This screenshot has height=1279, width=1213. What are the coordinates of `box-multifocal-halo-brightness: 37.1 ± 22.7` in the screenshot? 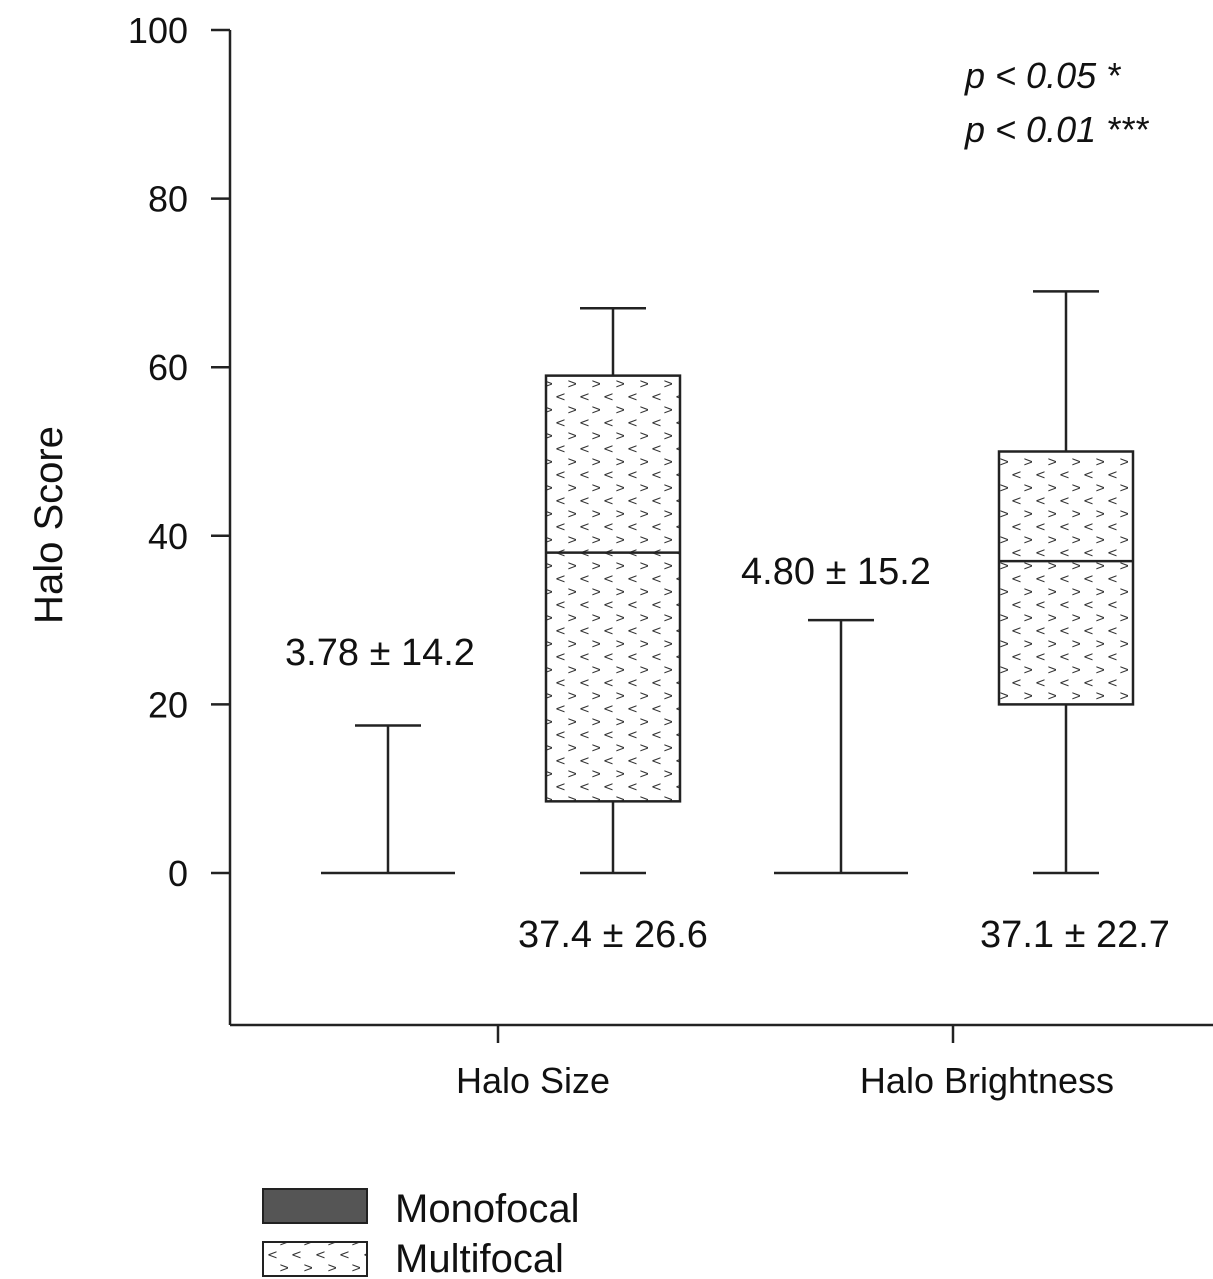 It's located at (1075, 623).